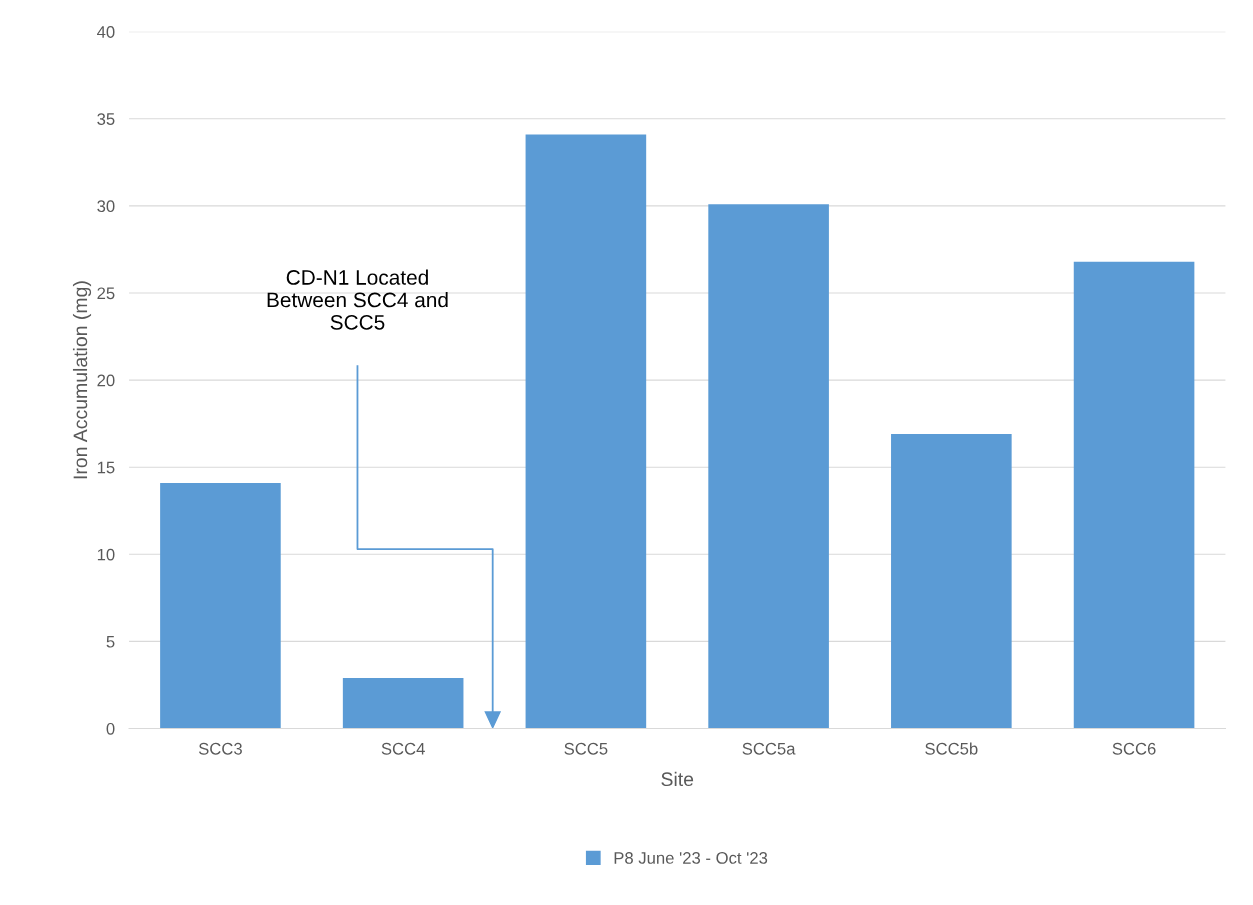 This screenshot has height=905, width=1253. Describe the element at coordinates (1134, 748) in the screenshot. I see `x-tick-label: SCC6` at that location.